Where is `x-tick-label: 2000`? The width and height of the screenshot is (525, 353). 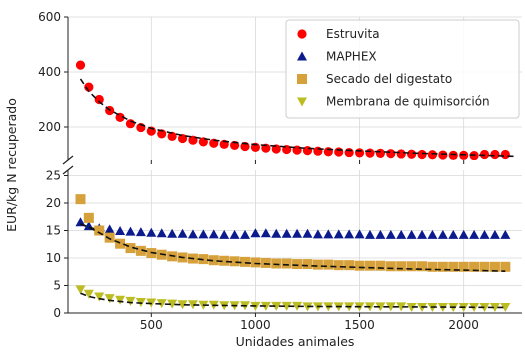
x-tick-label: 2000 is located at coordinates (463, 325).